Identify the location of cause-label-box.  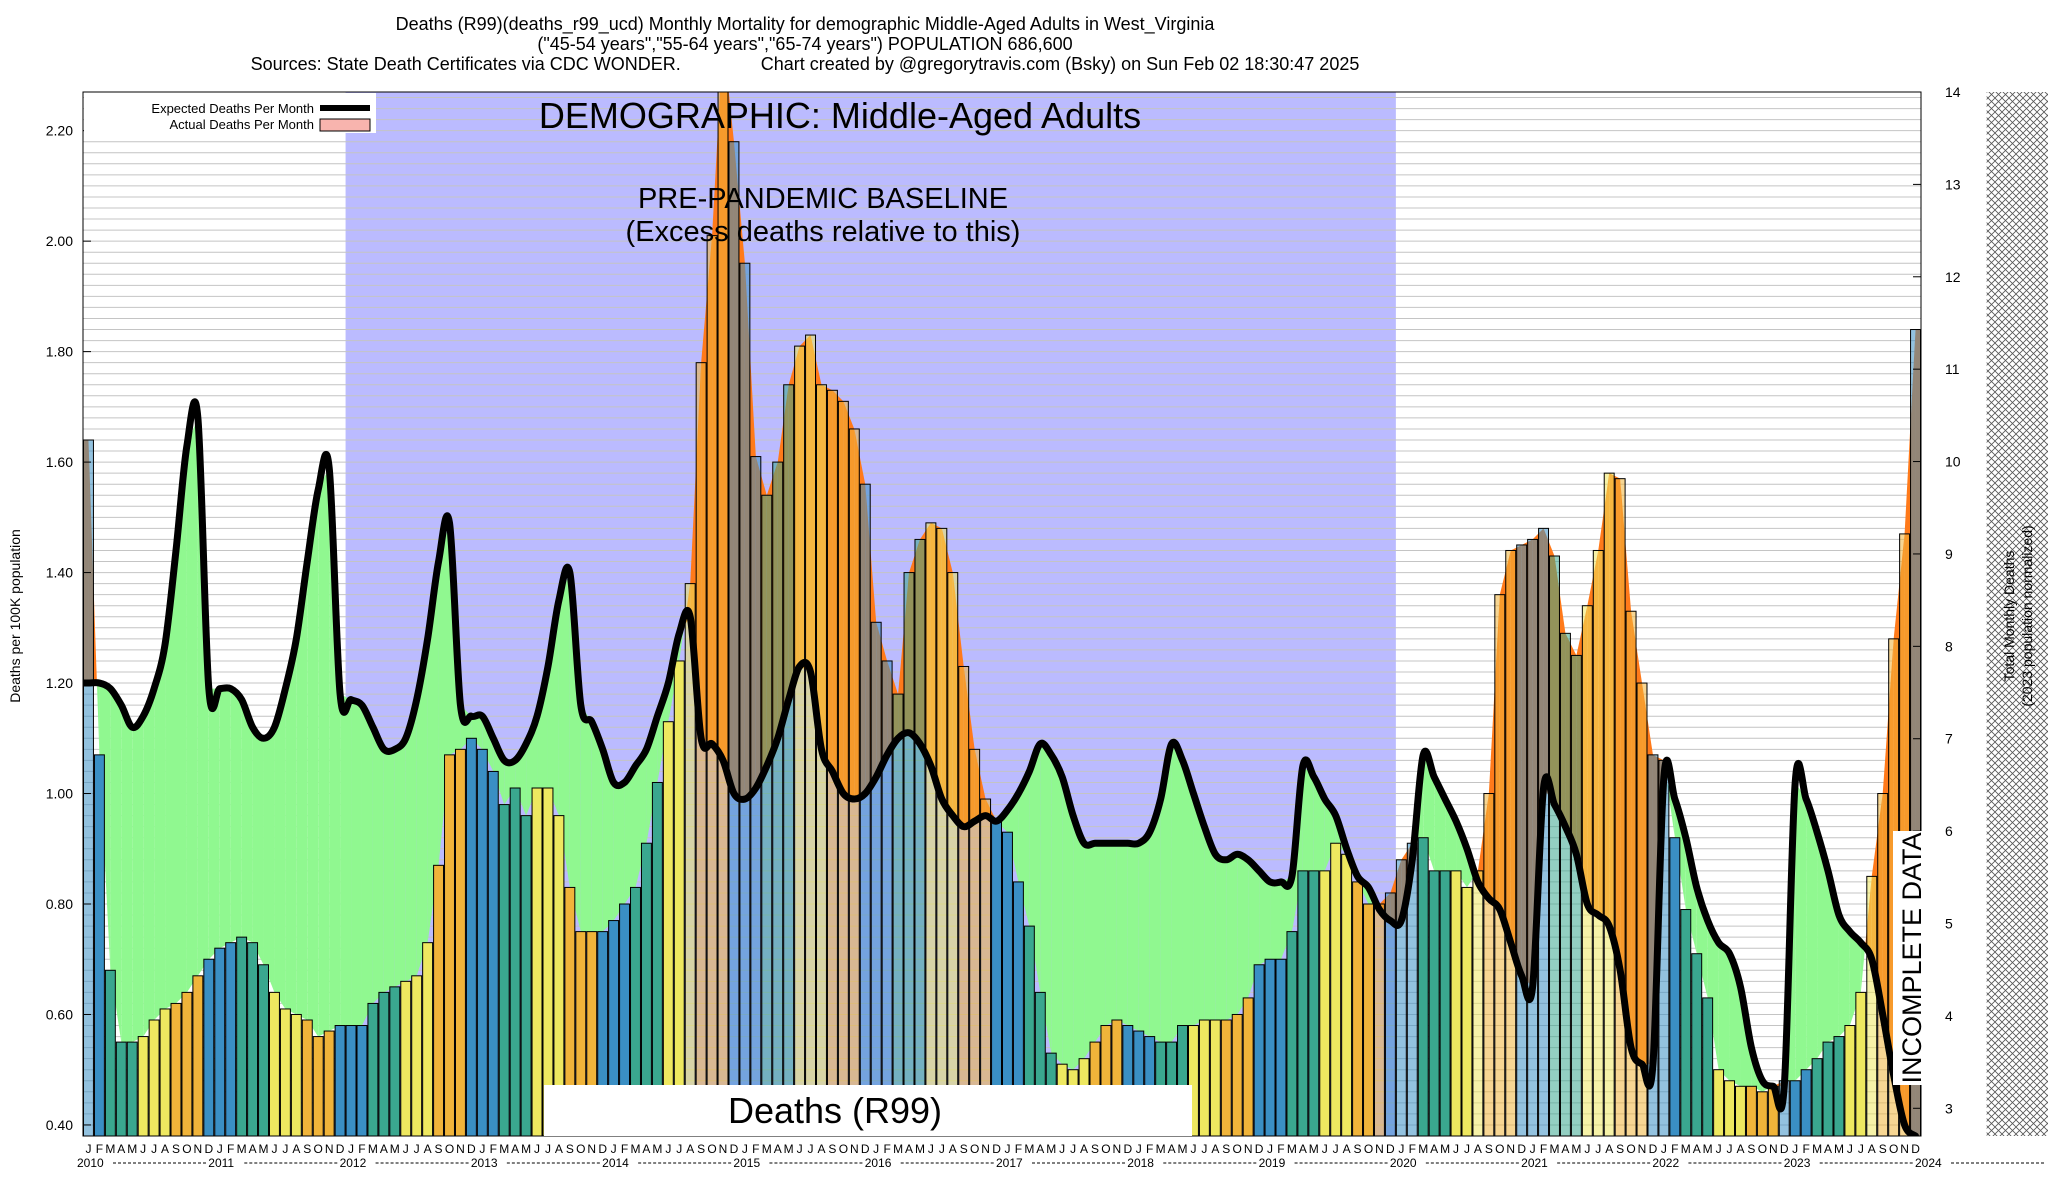
(868, 1110).